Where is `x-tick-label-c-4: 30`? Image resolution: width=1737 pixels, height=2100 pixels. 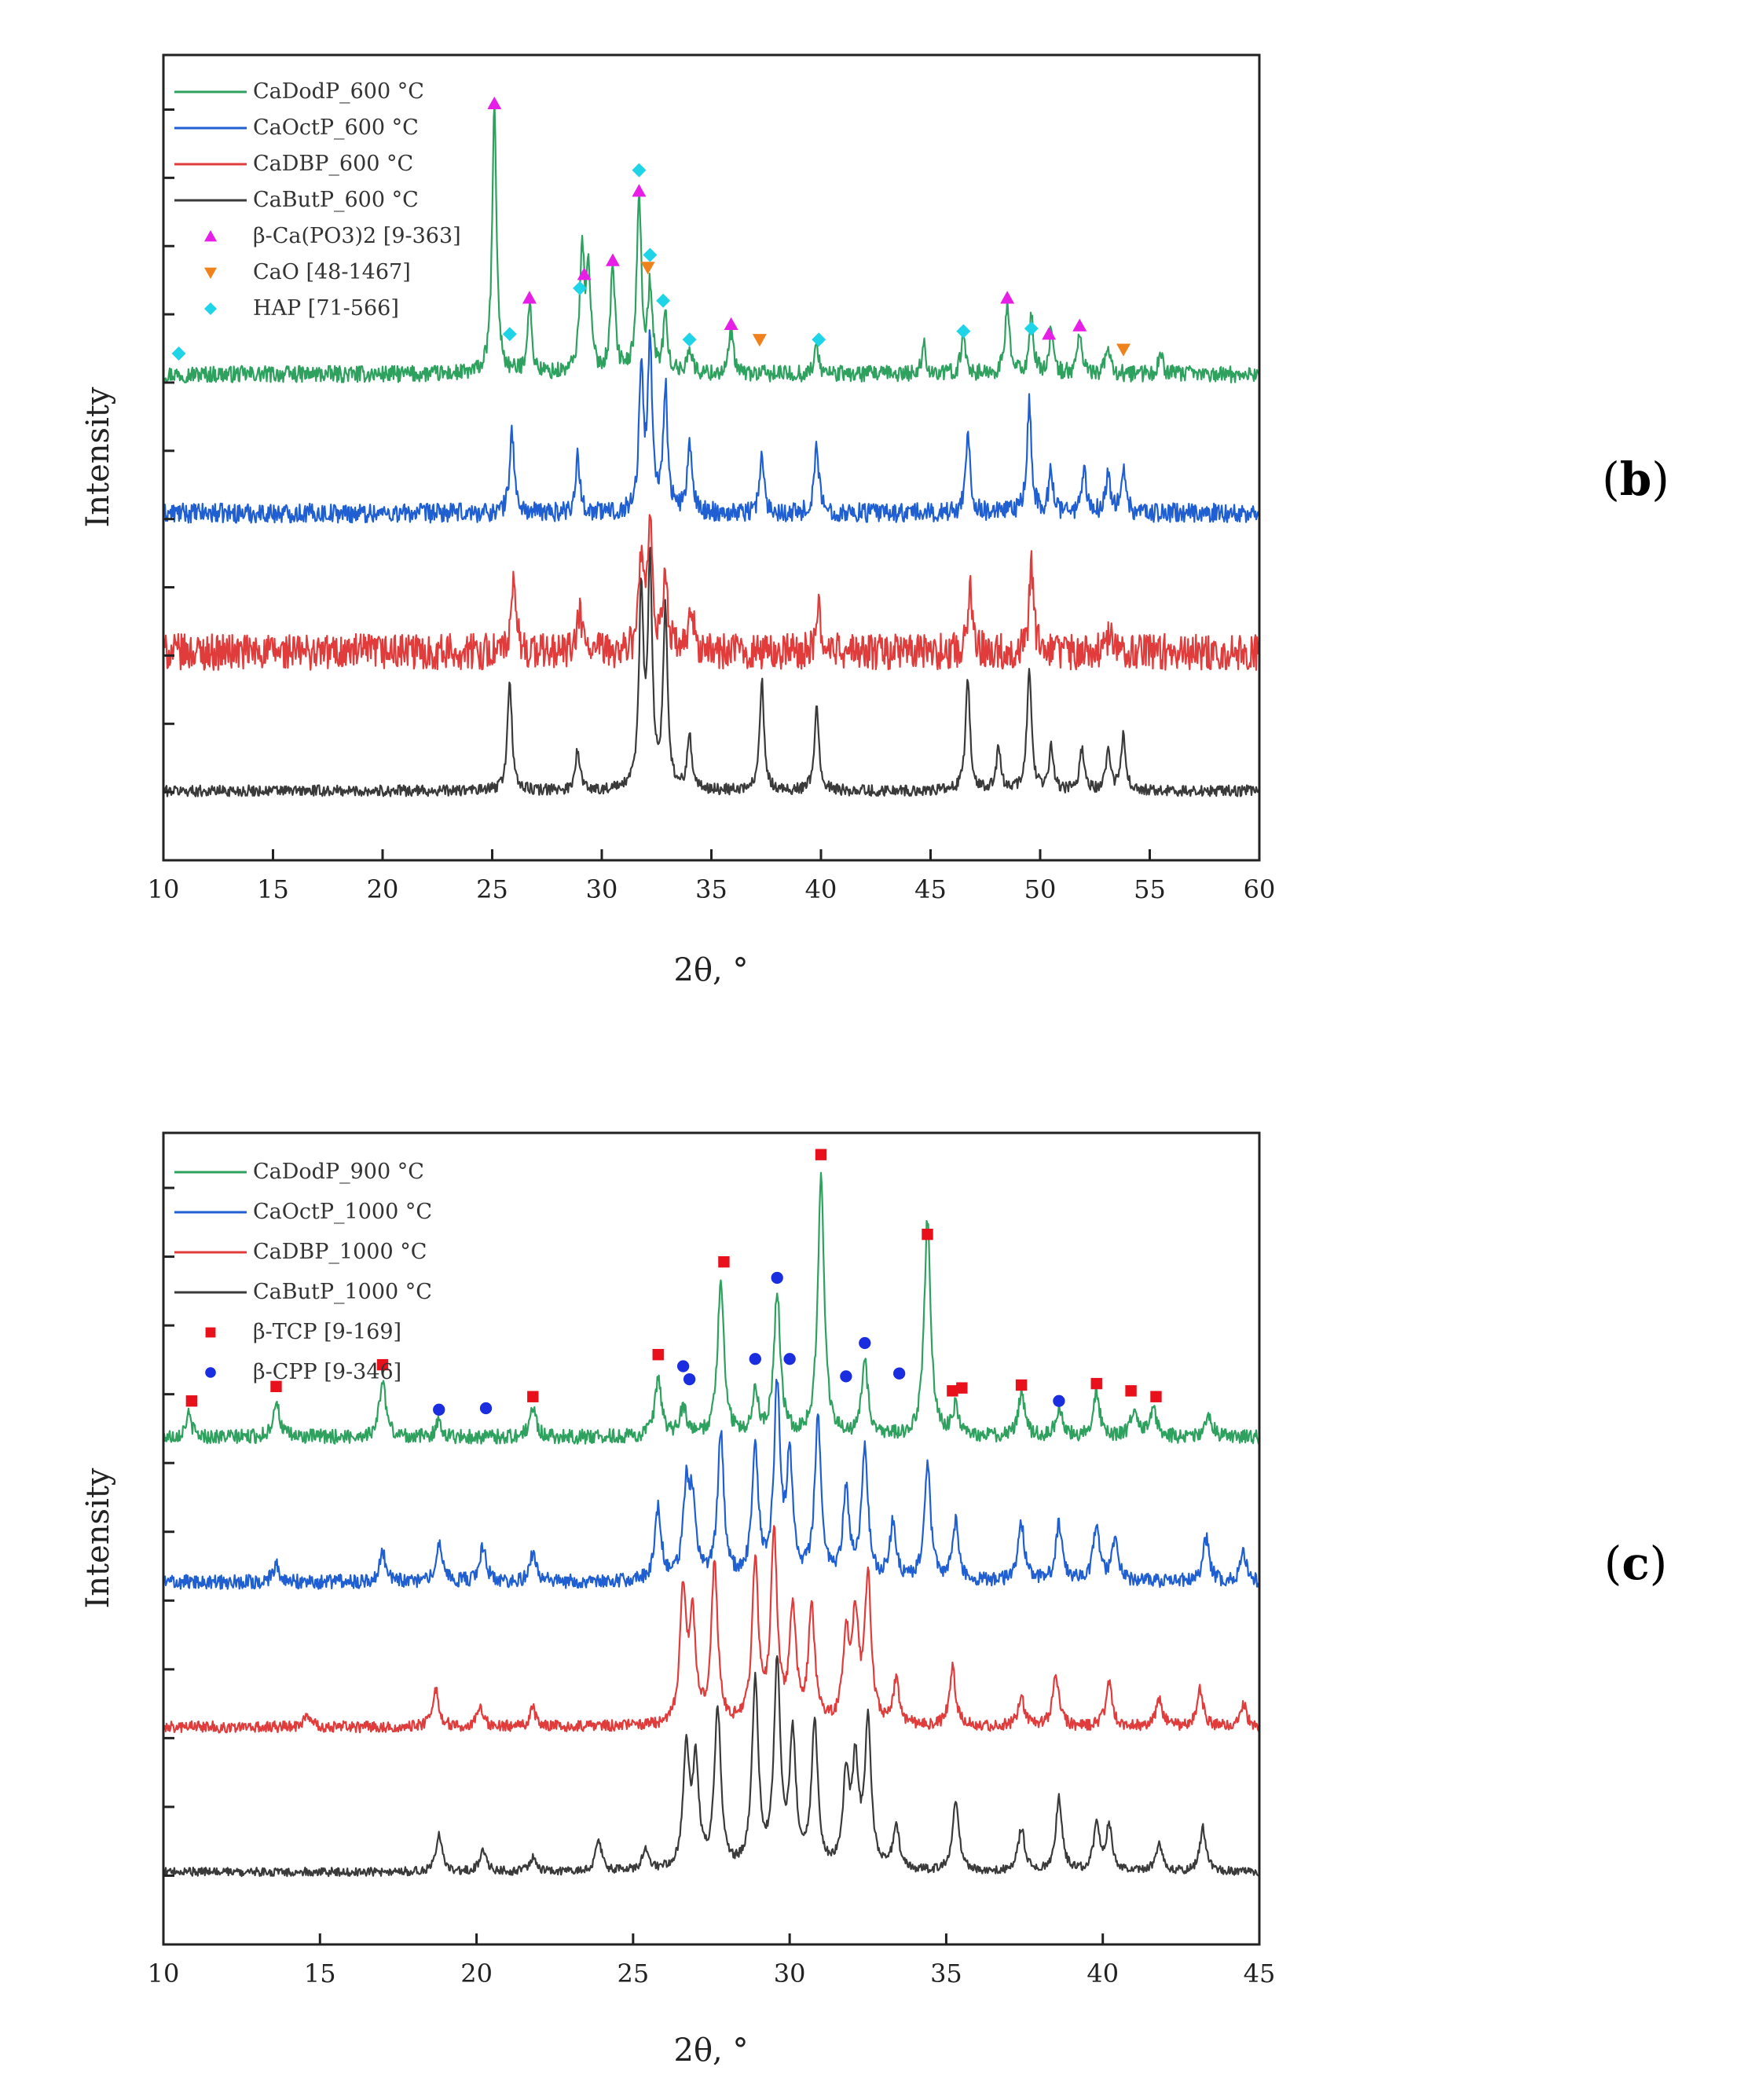
x-tick-label-c-4: 30 is located at coordinates (790, 1973).